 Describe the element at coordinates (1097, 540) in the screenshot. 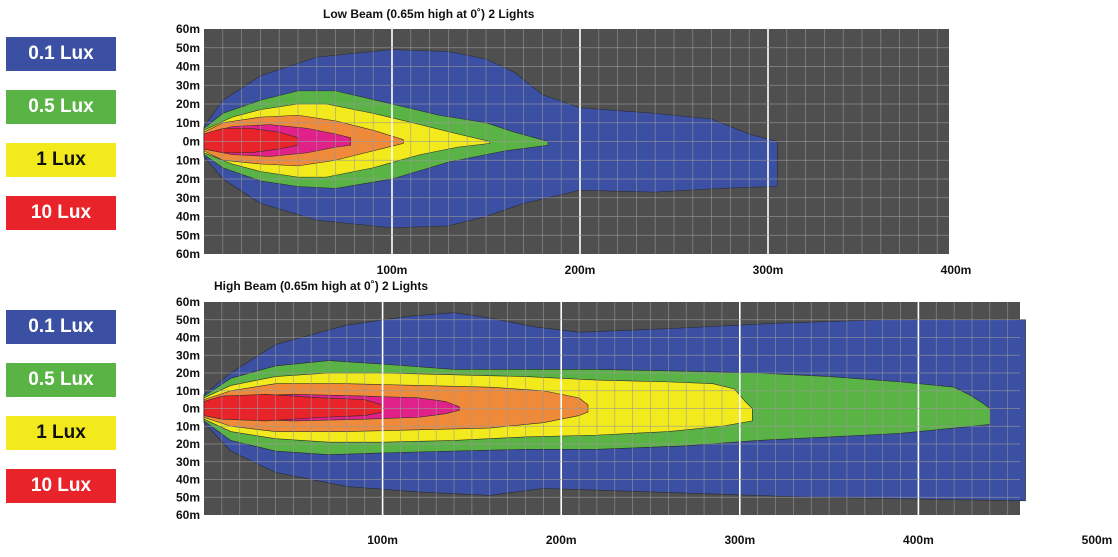

I see `x-tick-label: 500m` at that location.